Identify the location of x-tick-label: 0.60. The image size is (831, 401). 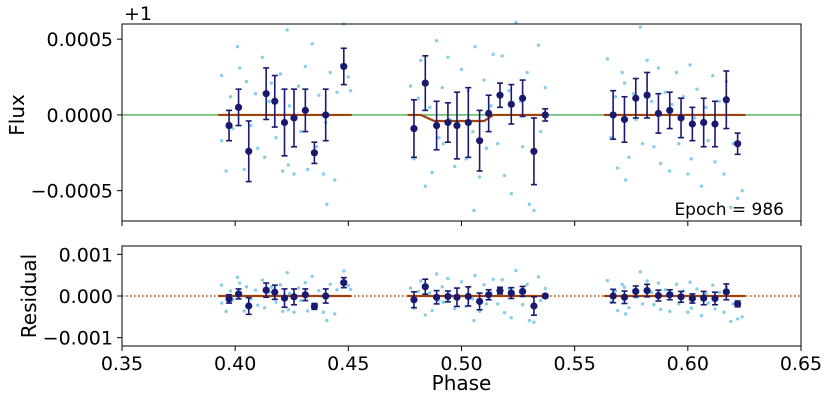
(688, 364).